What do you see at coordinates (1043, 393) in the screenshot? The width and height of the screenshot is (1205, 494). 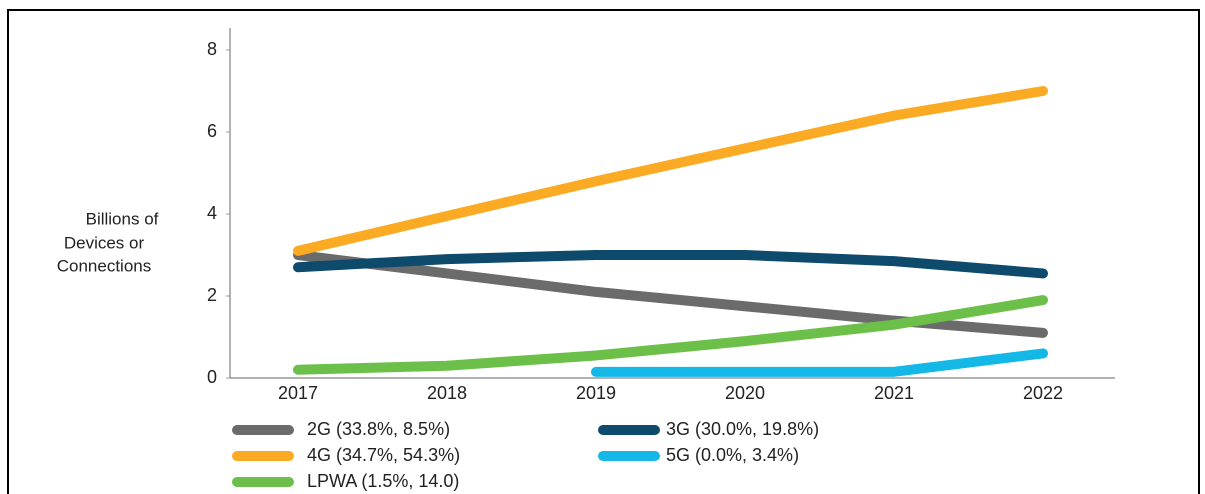 I see `x-tick-label: 2022` at bounding box center [1043, 393].